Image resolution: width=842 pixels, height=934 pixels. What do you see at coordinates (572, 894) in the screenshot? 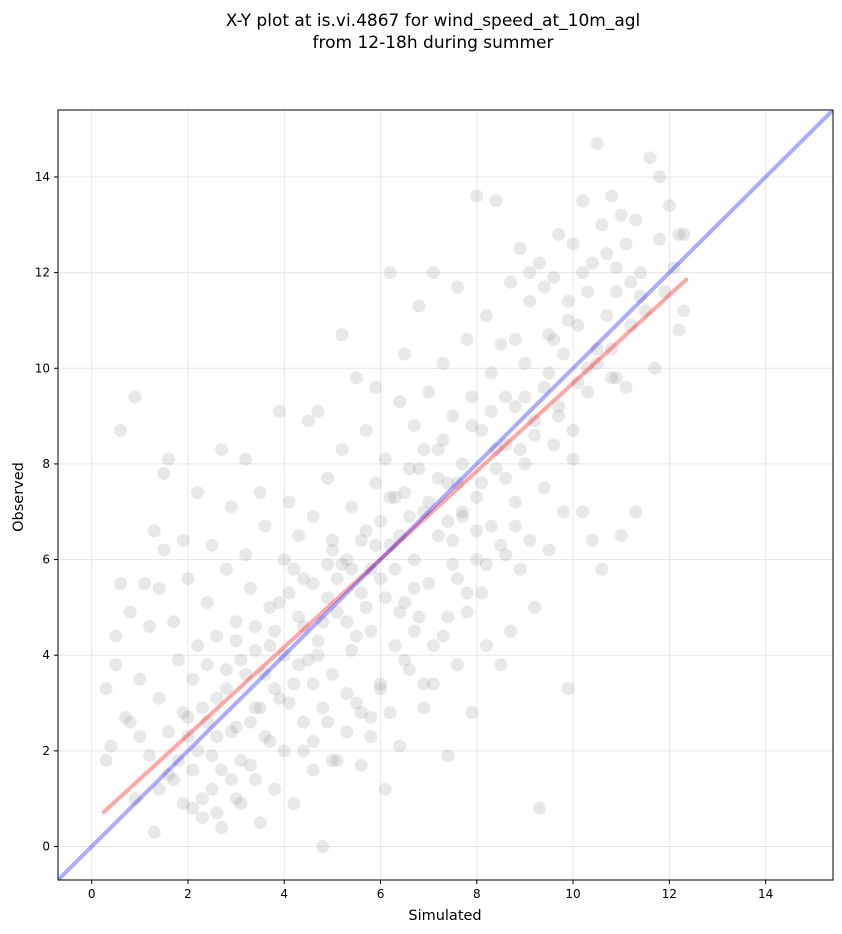
I see `x-tick-label: 10` at bounding box center [572, 894].